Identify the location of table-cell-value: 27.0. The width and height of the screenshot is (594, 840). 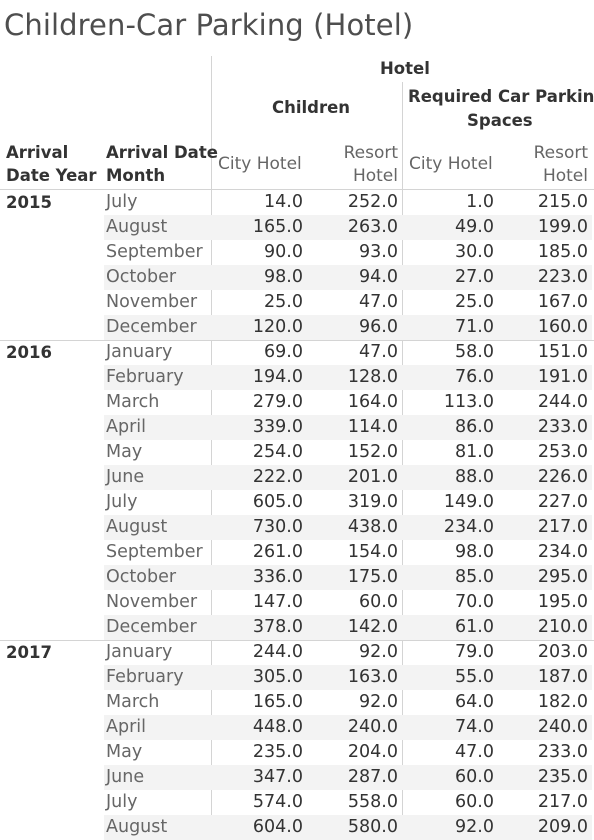
(474, 277).